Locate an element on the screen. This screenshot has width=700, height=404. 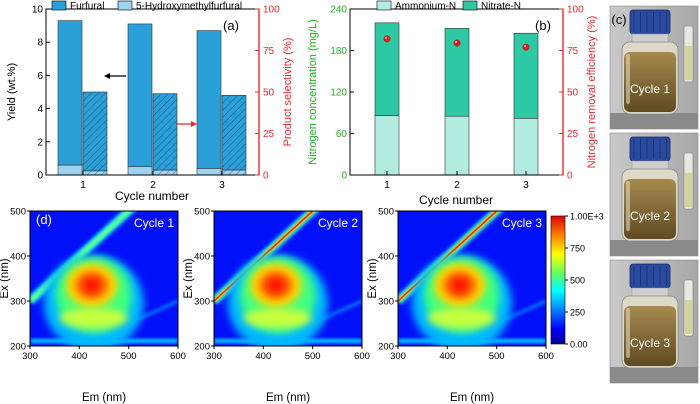
heatmap-y-tick-label-2-300: 300 is located at coordinates (202, 302).